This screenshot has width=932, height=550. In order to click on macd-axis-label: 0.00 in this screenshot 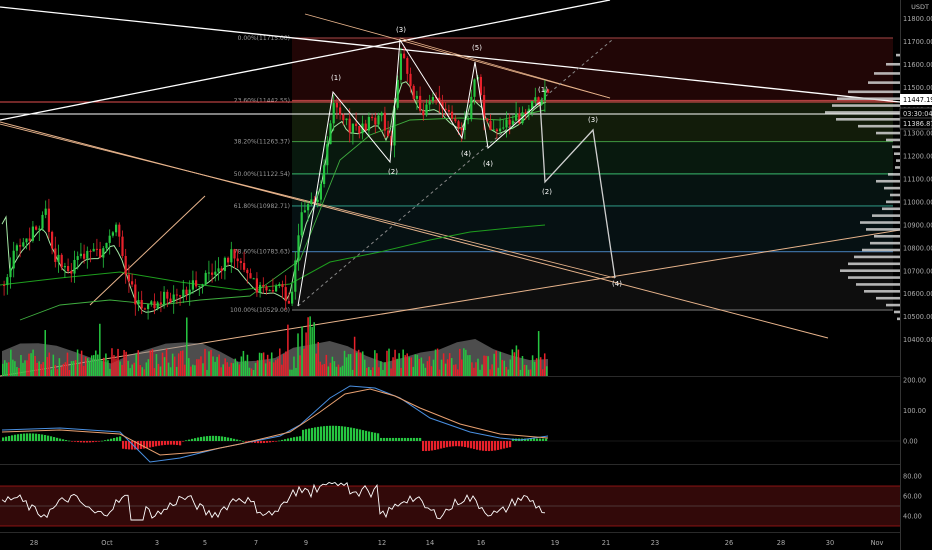, I will do `click(910, 442)`.